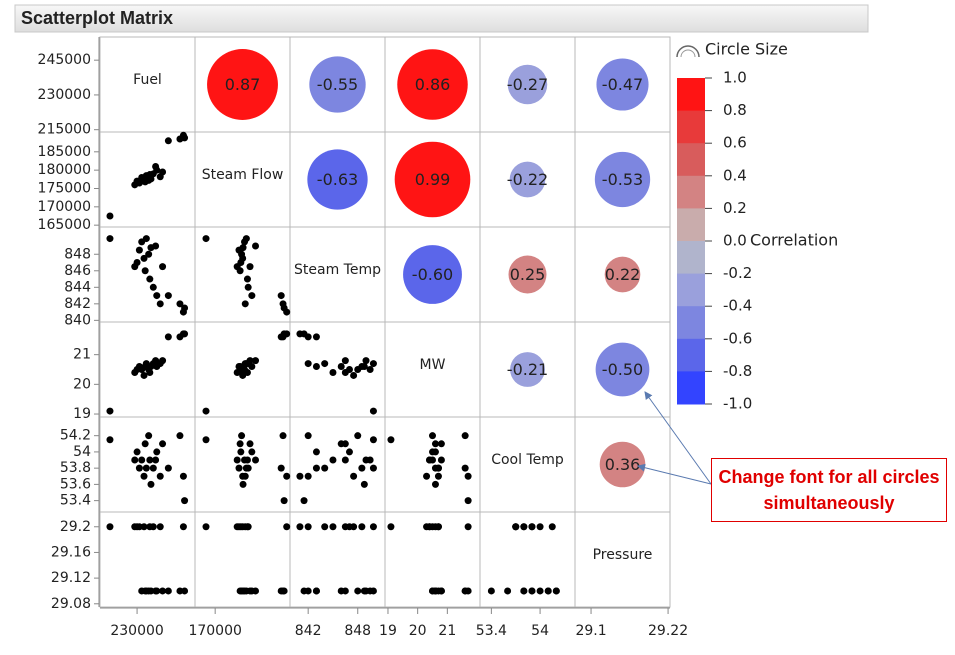  I want to click on correlation-label: -0.50, so click(622, 369).